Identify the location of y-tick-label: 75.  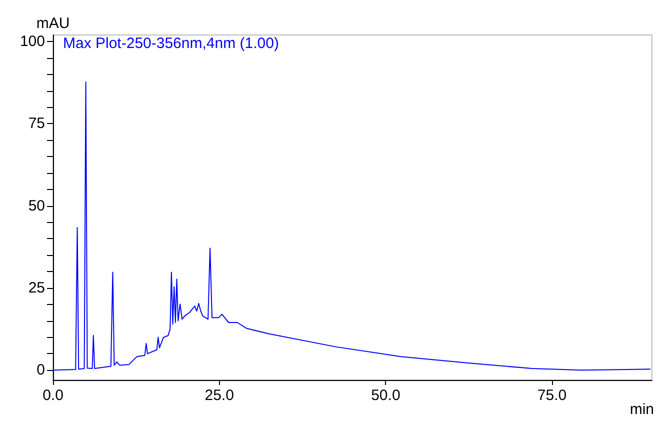
(36, 123).